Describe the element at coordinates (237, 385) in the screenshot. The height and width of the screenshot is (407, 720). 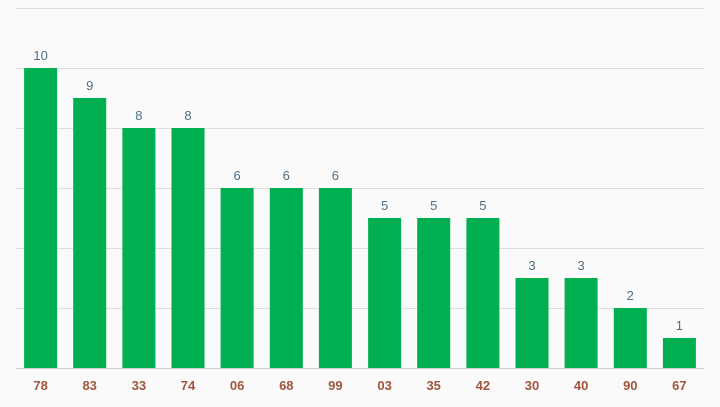
I see `category-label-06: 06` at that location.